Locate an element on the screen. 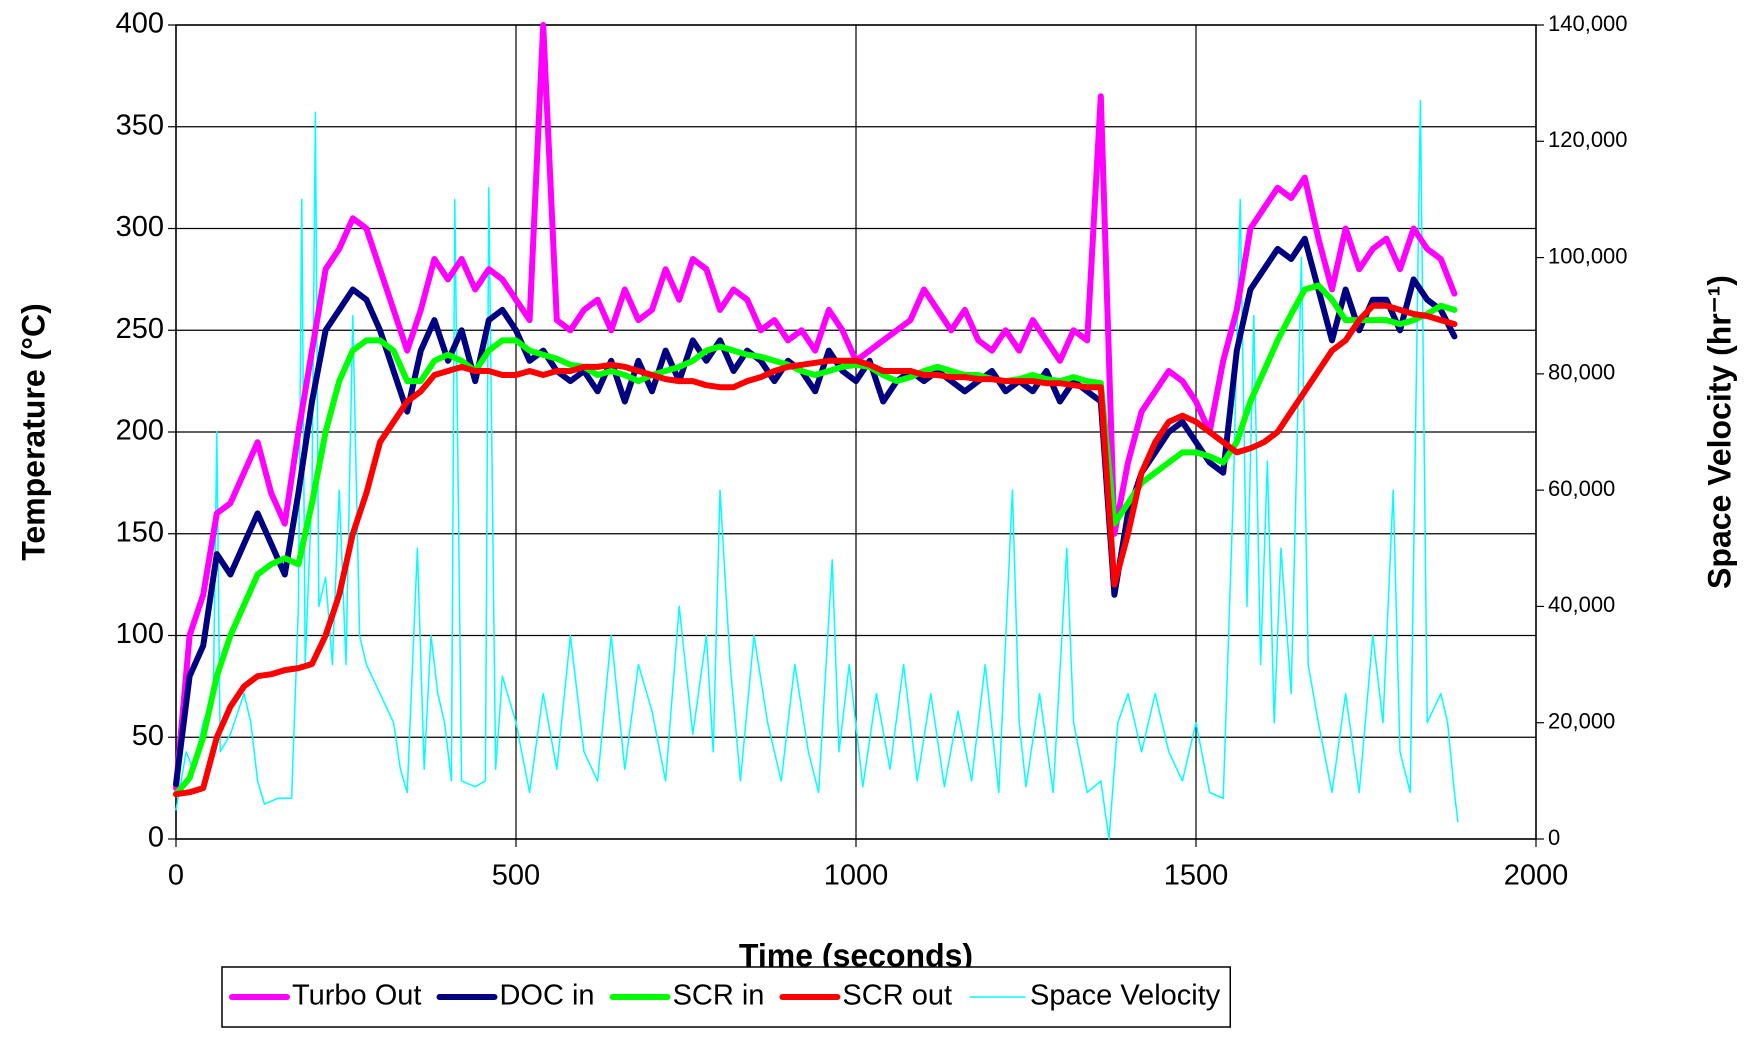  legend-label: SCR in is located at coordinates (719, 996).